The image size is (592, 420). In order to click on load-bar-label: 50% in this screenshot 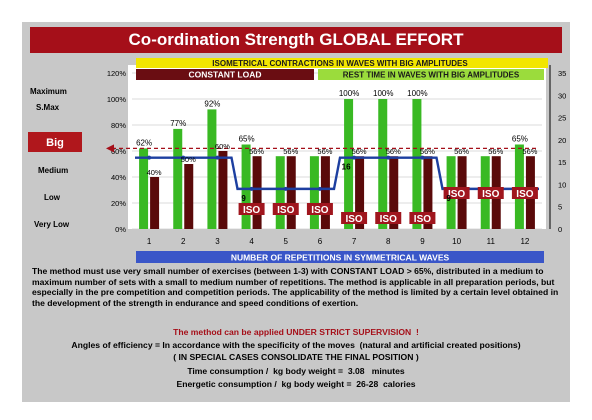, I will do `click(188, 159)`.